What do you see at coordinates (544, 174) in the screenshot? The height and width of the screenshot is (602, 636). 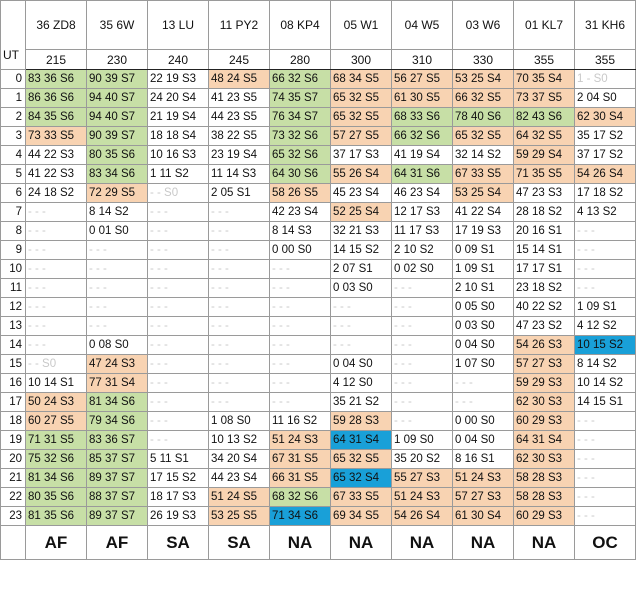 I see `reading-cell: 71 35 S5` at bounding box center [544, 174].